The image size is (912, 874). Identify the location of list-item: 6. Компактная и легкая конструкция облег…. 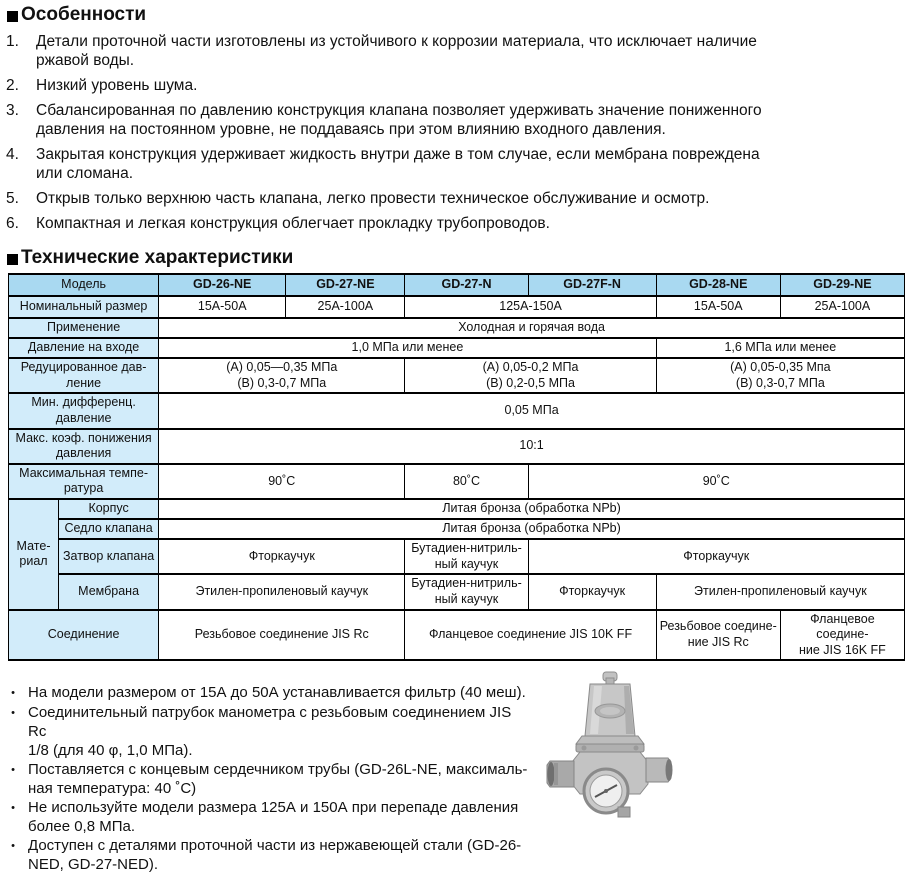
(456, 223).